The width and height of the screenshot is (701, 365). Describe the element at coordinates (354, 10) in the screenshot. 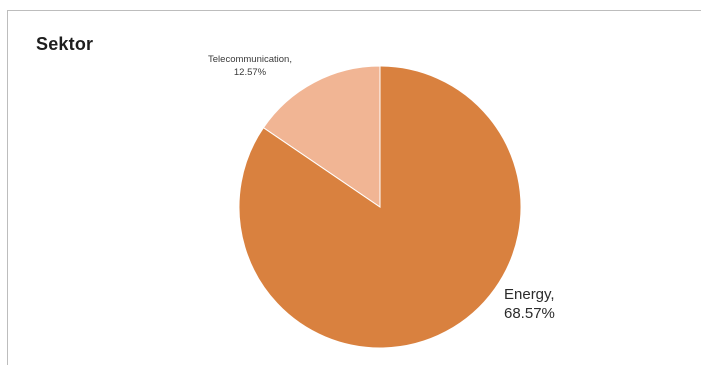

I see `frame-border-top` at that location.